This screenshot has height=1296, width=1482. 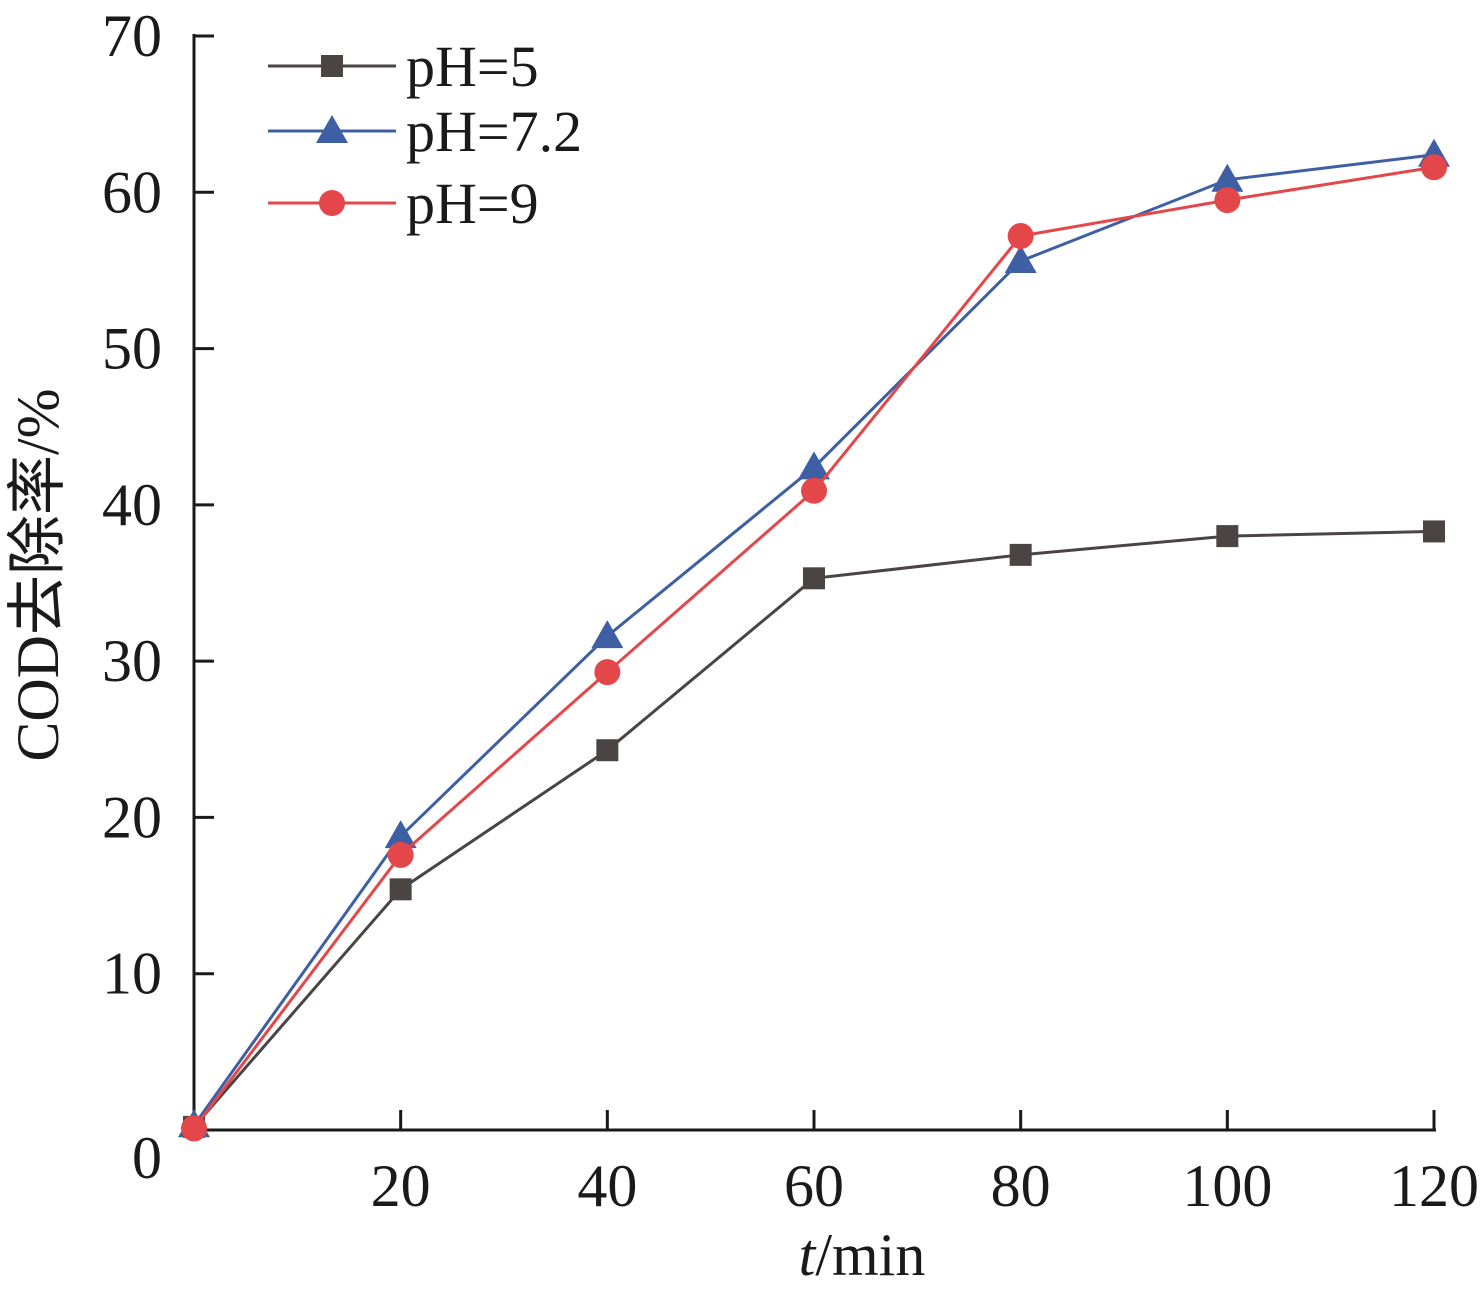 What do you see at coordinates (1434, 1186) in the screenshot?
I see `x-tick-label: 120` at bounding box center [1434, 1186].